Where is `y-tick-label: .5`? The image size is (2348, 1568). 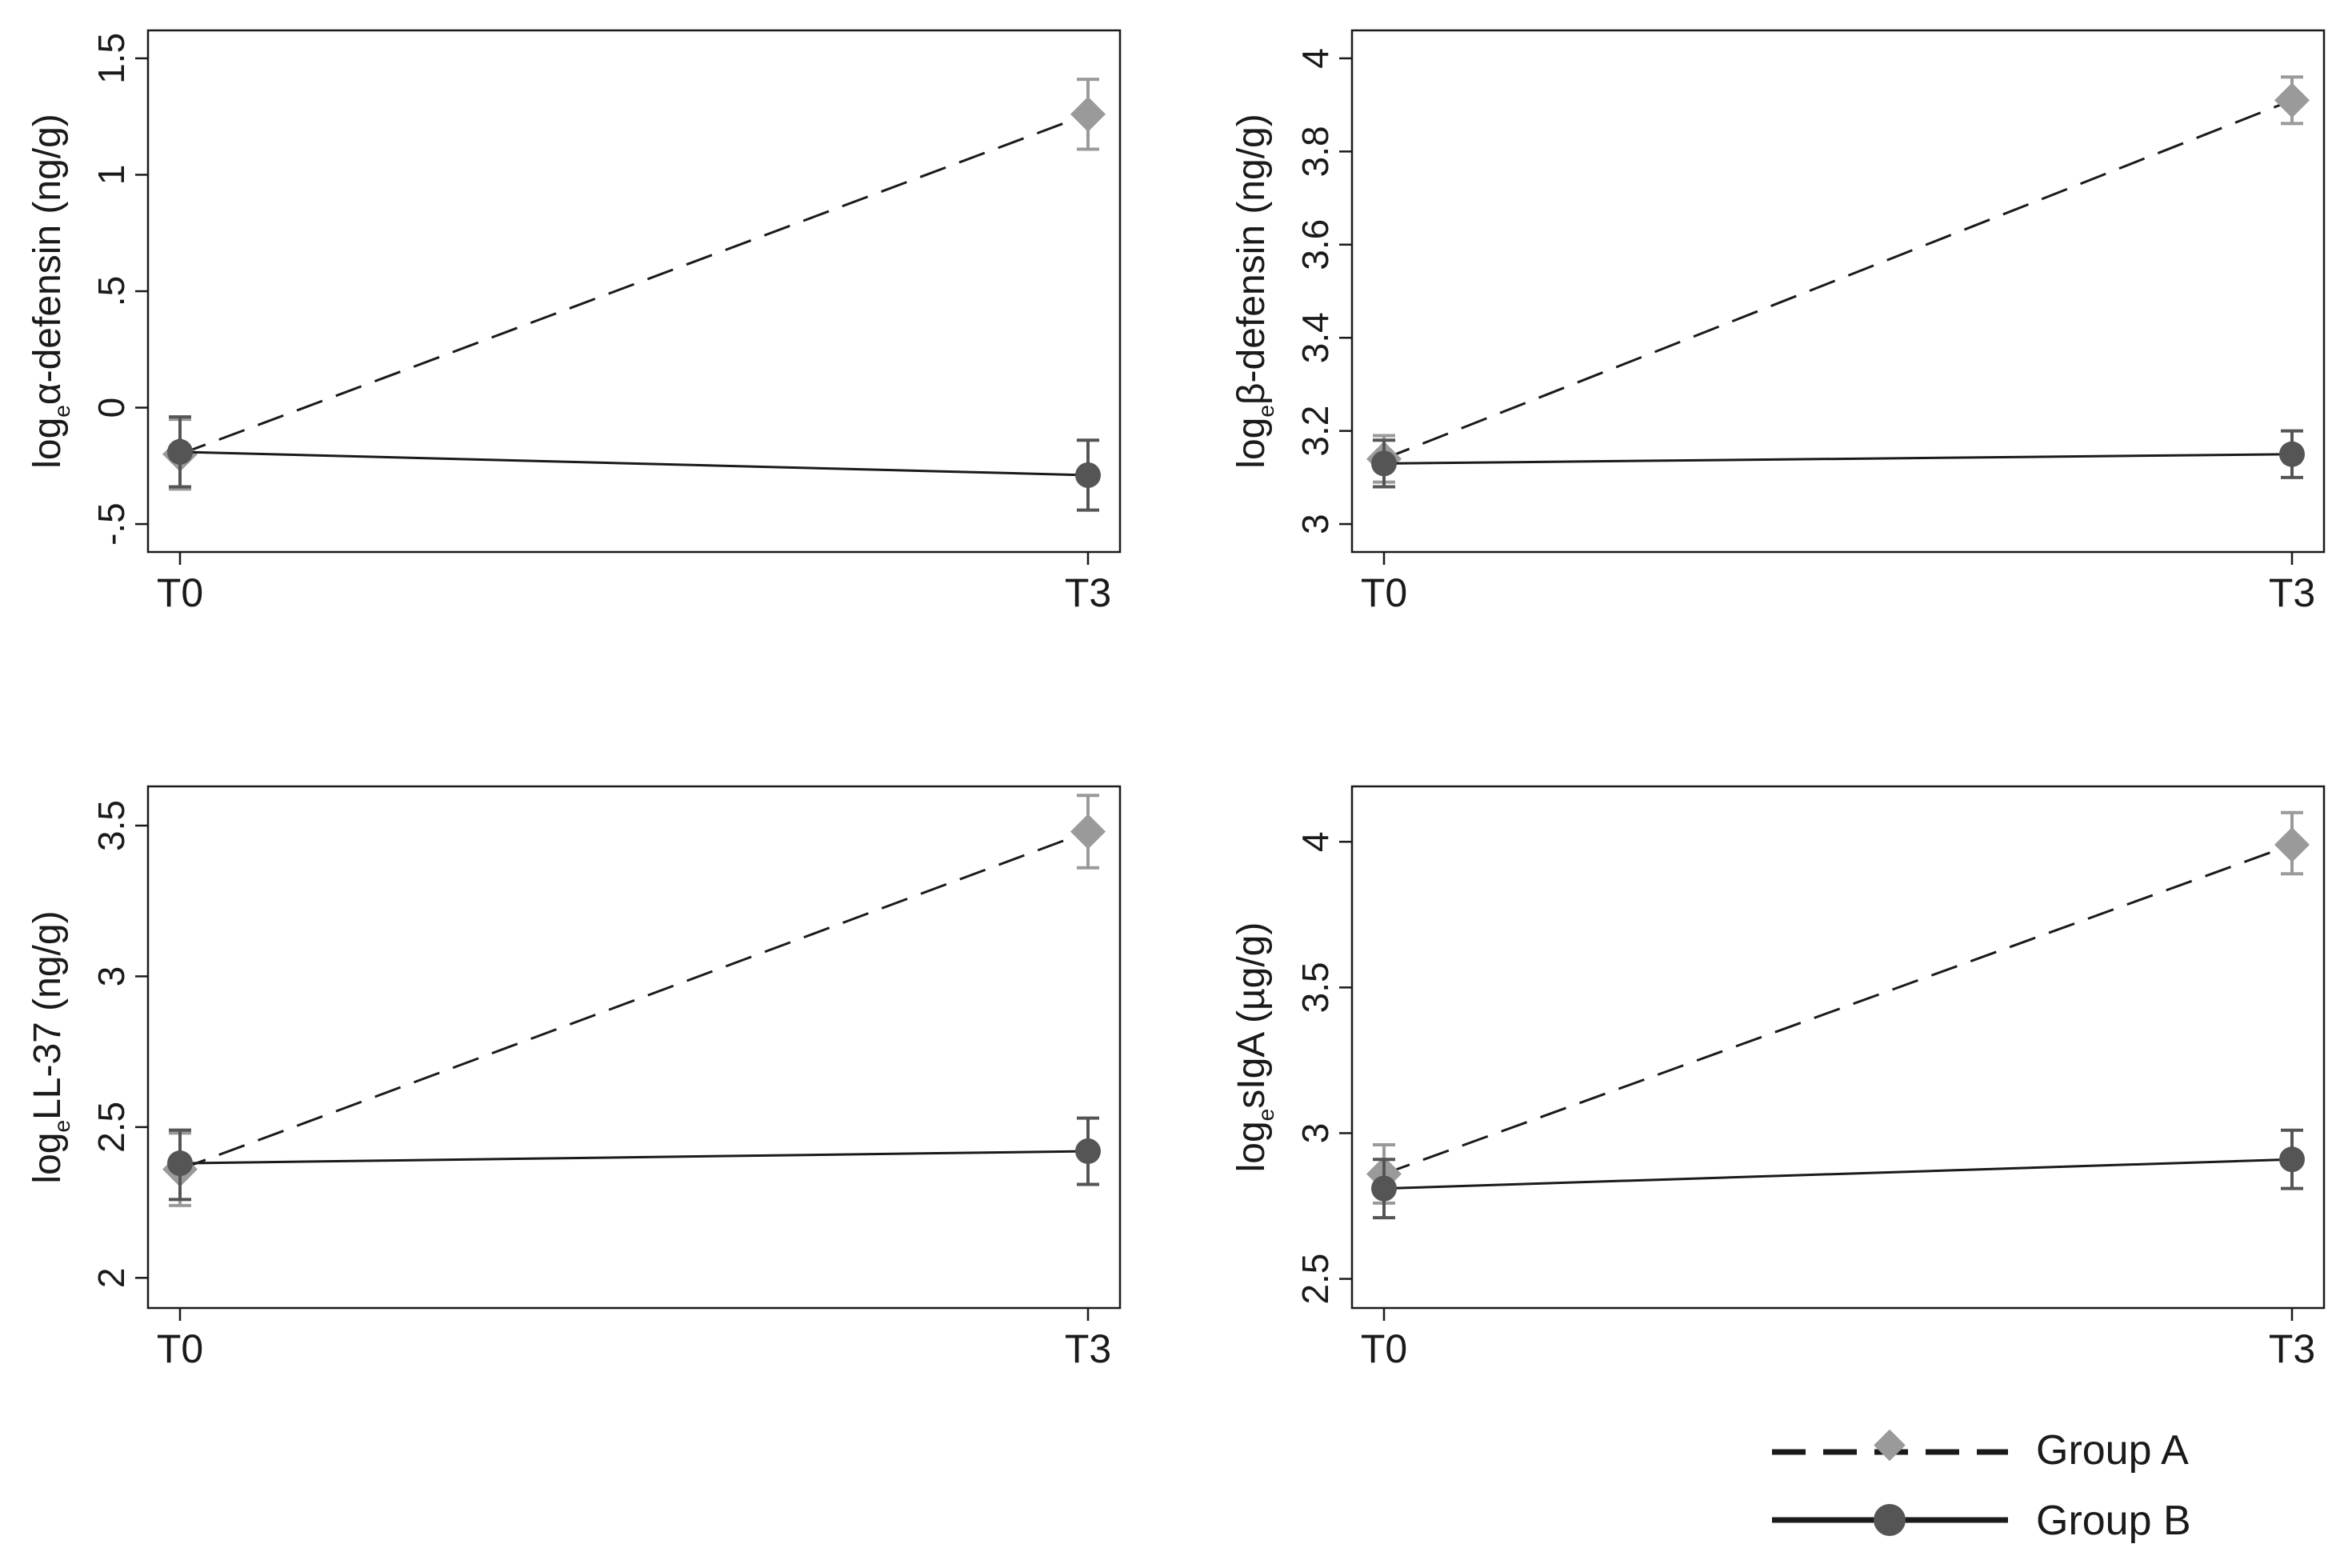
y-tick-label: .5 is located at coordinates (111, 291).